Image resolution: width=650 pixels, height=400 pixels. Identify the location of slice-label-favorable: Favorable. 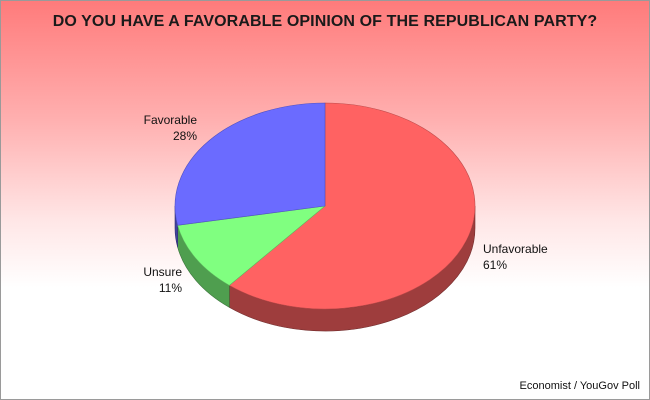
(171, 120).